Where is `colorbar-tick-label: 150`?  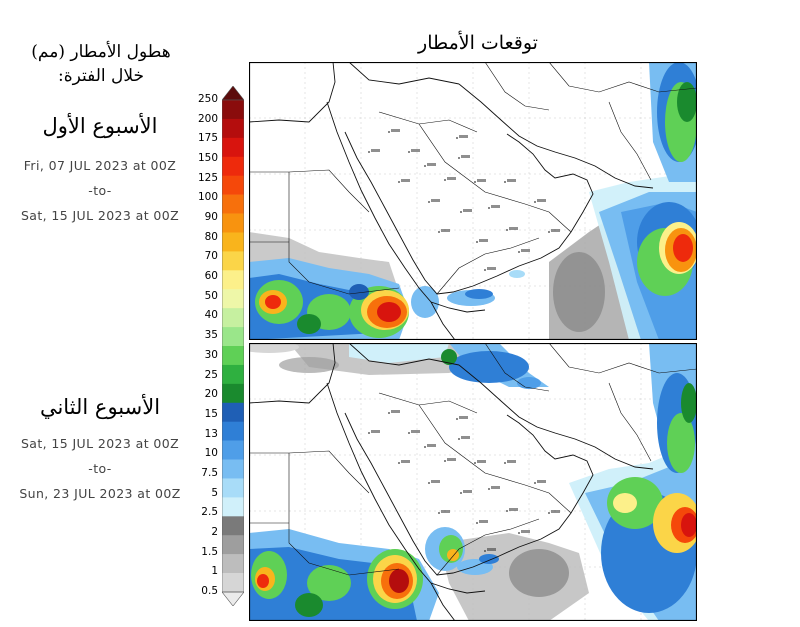 colorbar-tick-label: 150 is located at coordinates (207, 158).